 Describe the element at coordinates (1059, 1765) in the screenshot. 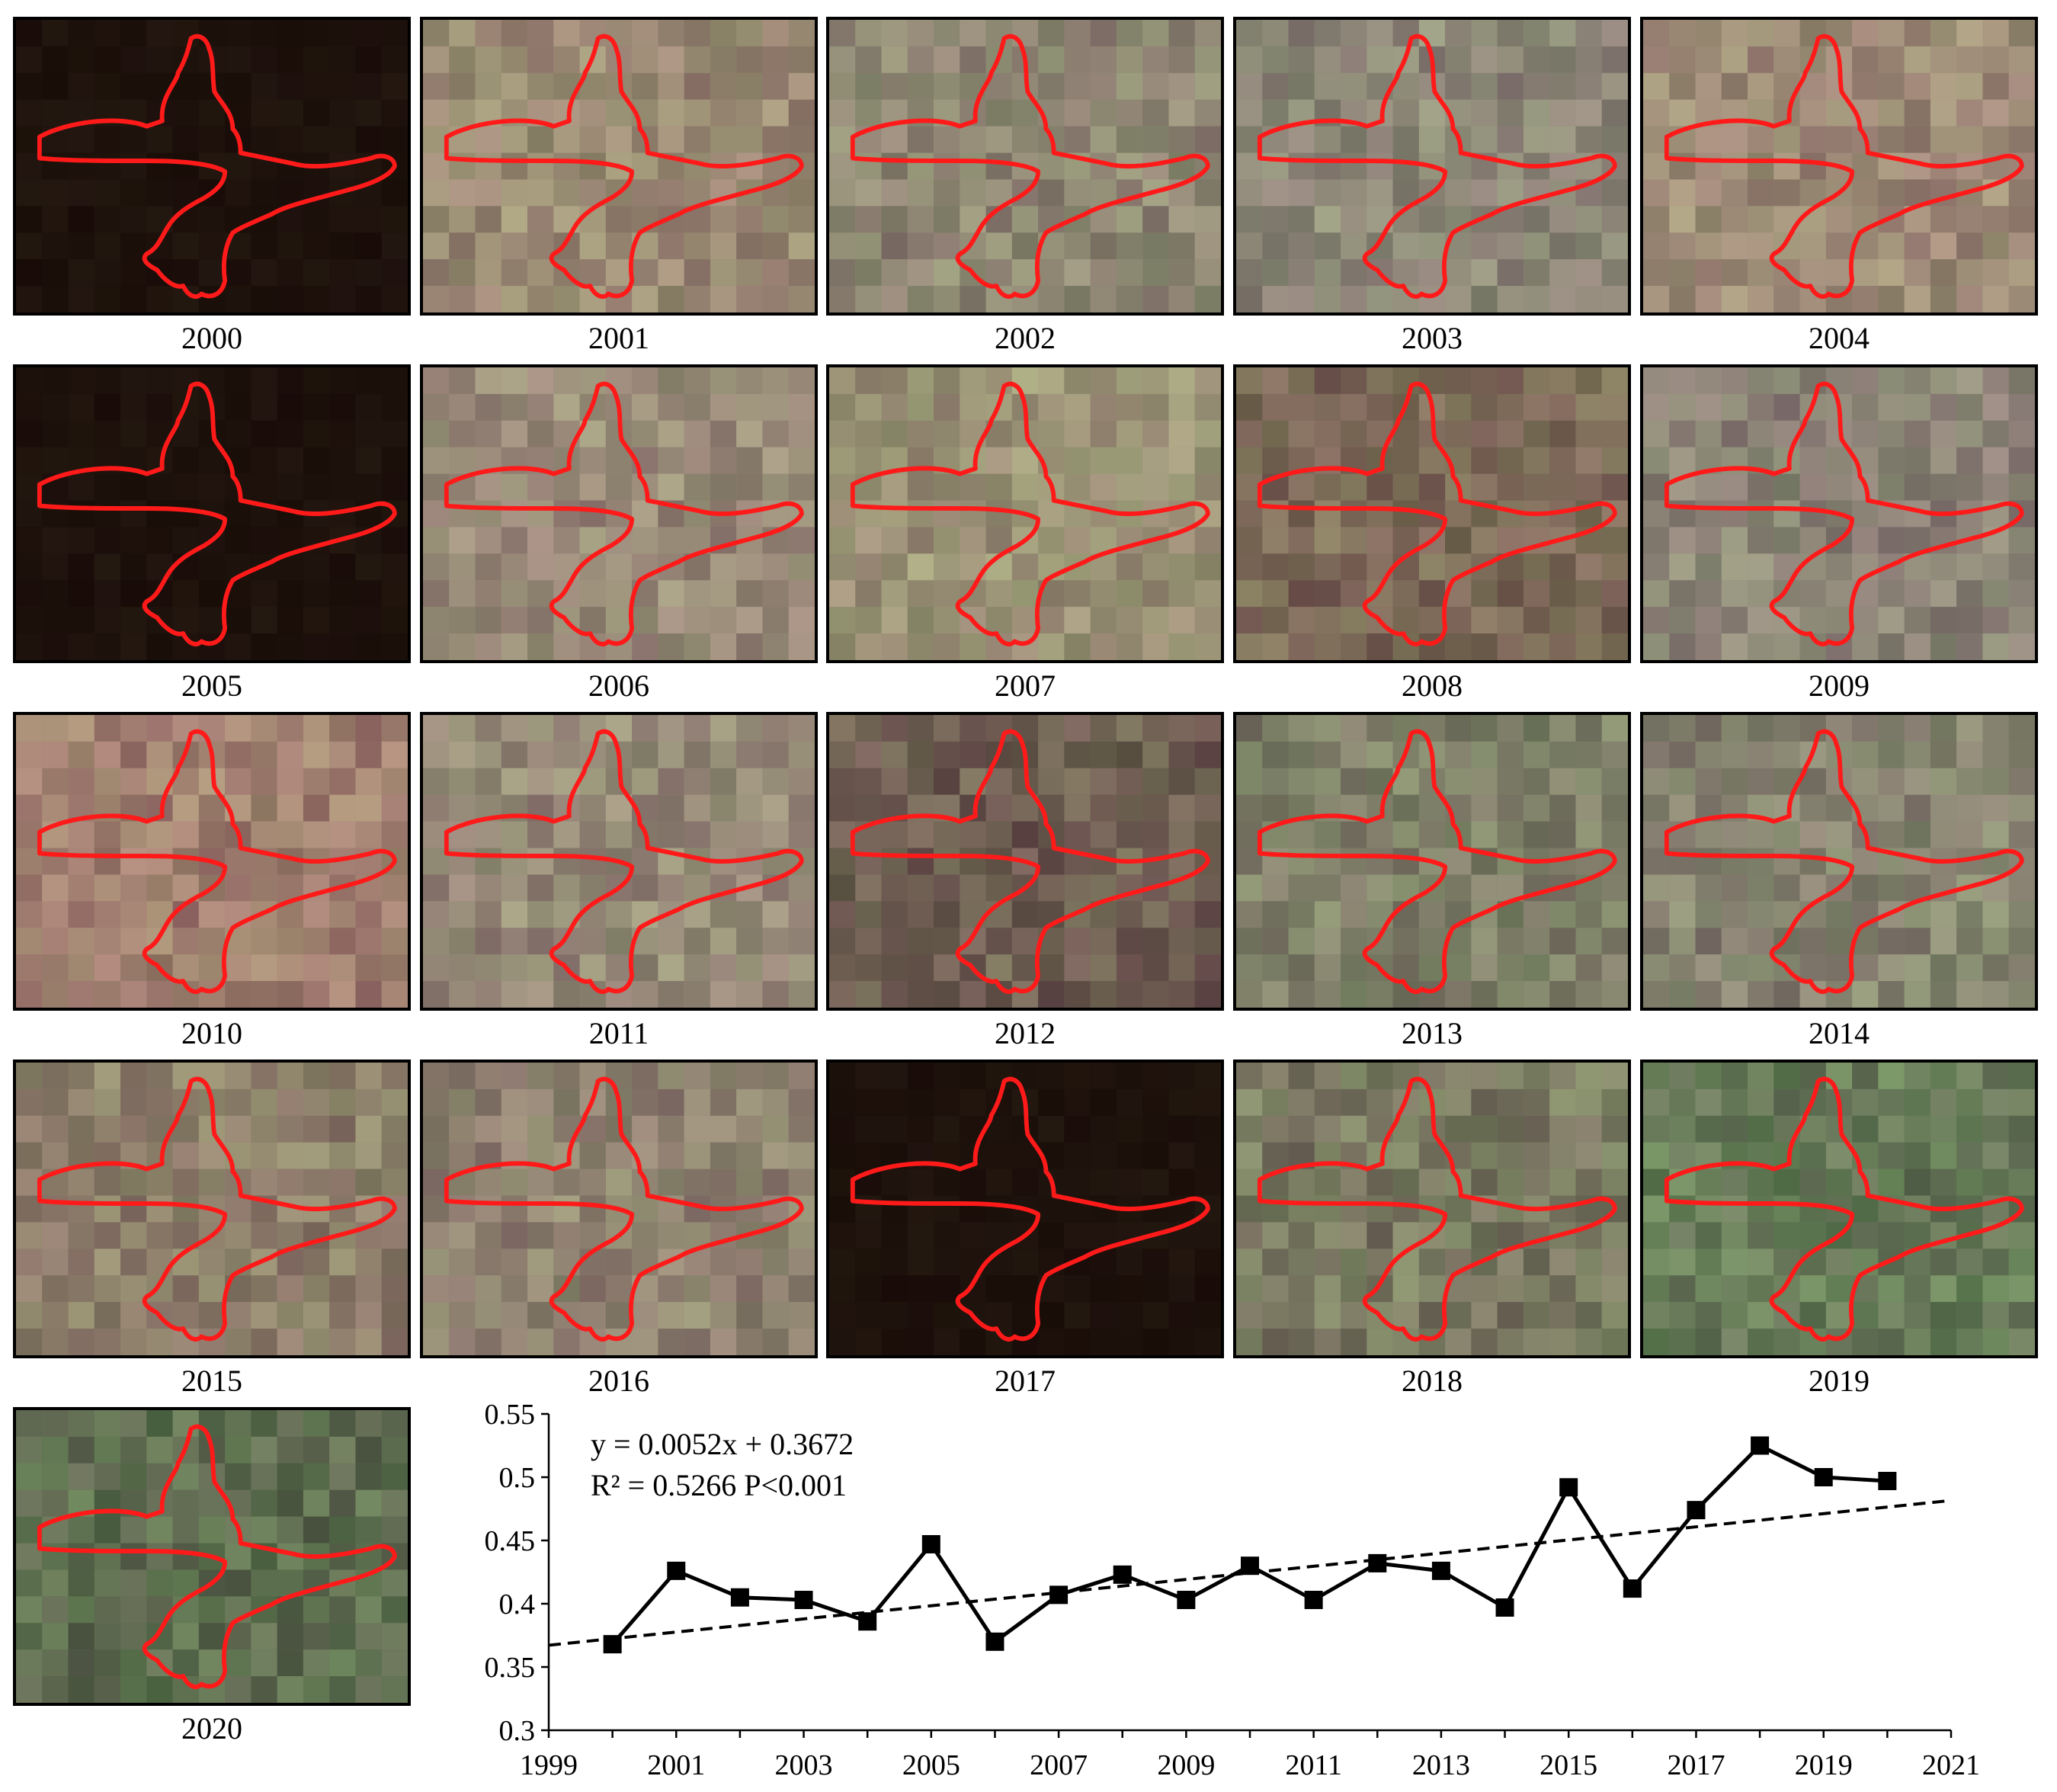

I see `x-tick-label: 2007` at that location.